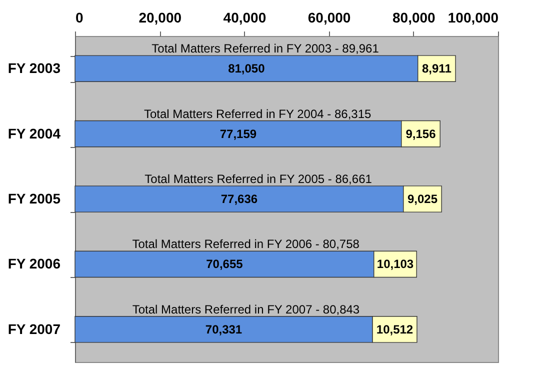 This screenshot has height=365, width=555. I want to click on y-tick-label: FY 2003, so click(34, 68).